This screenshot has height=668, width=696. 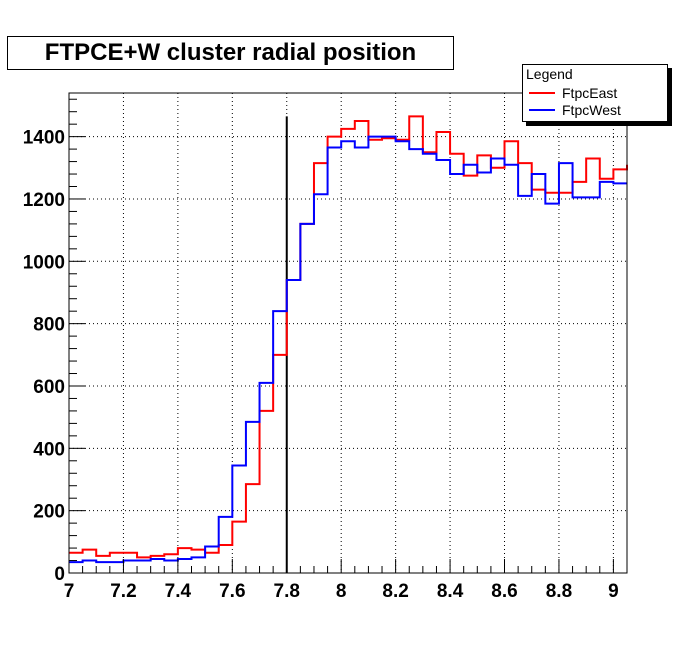 I want to click on x-tick-label: 8.6, so click(x=504, y=591).